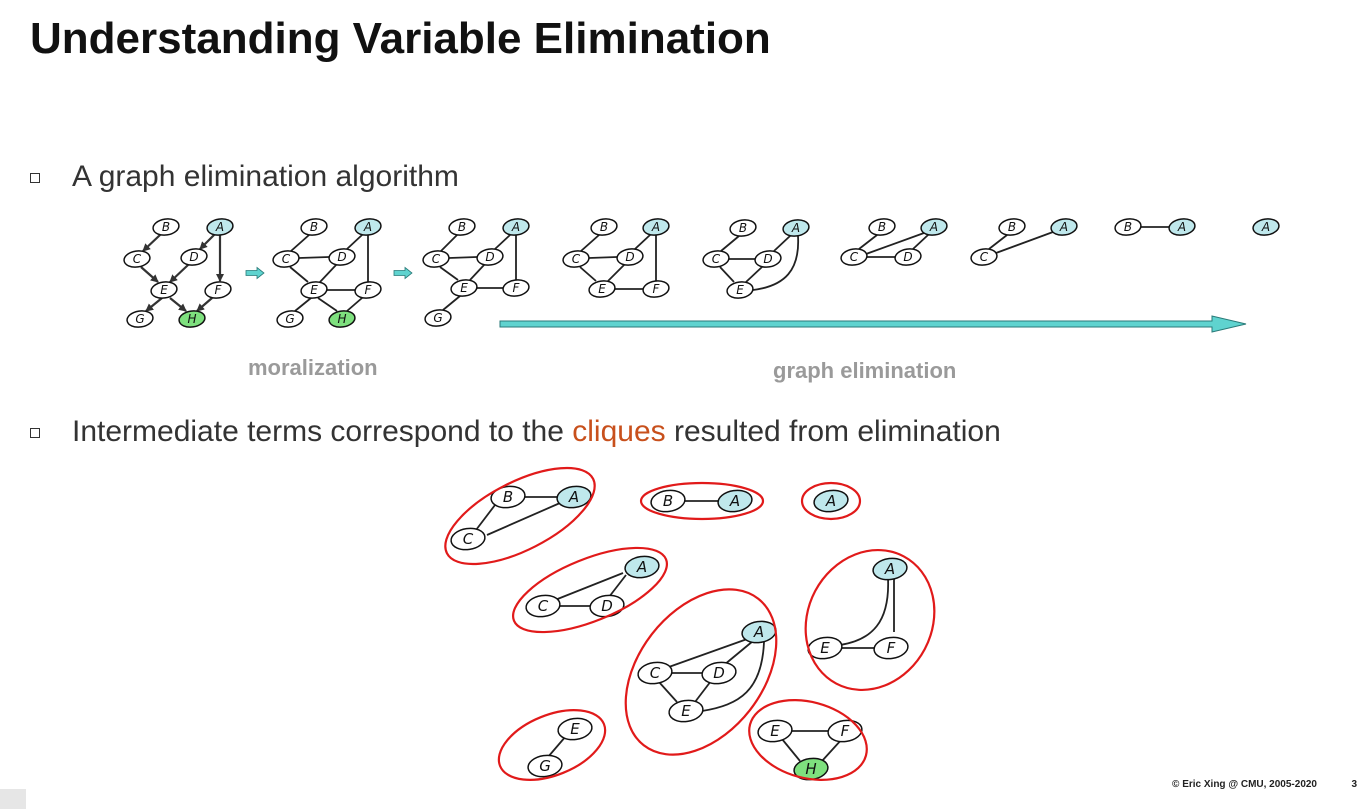 The image size is (1361, 809). What do you see at coordinates (831, 501) in the screenshot?
I see `clique-a` at bounding box center [831, 501].